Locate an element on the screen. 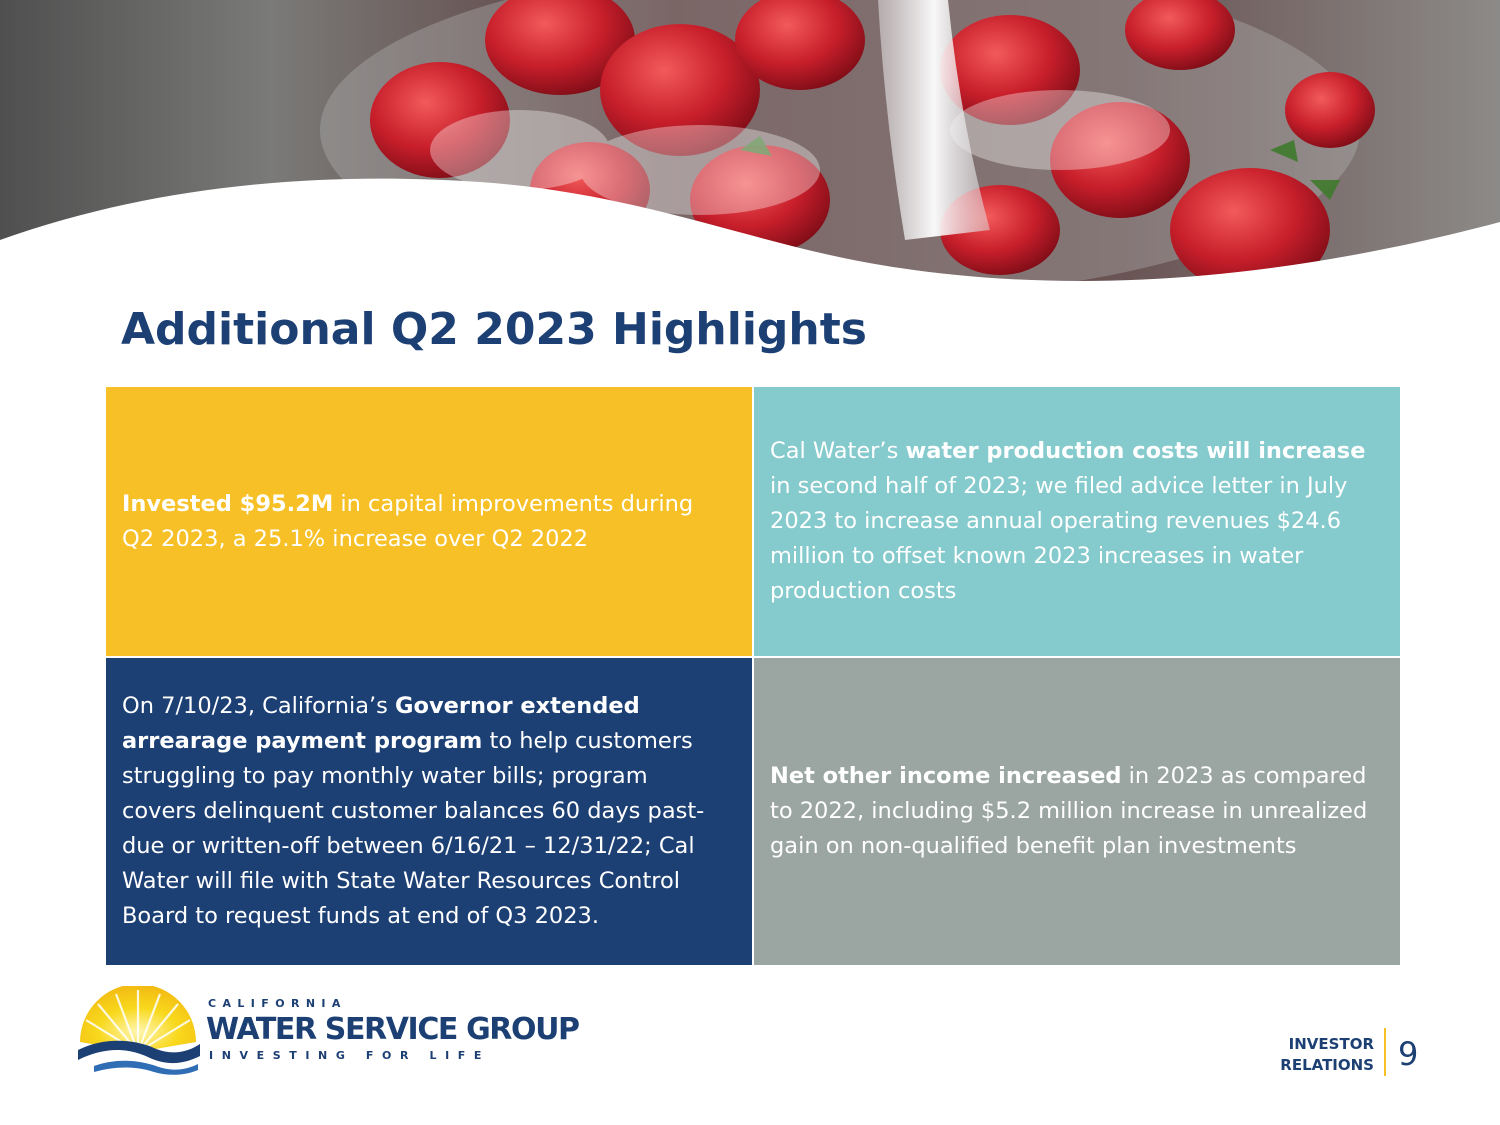 The width and height of the screenshot is (1500, 1125). logo-top-line: CALIFORNIA is located at coordinates (277, 1003).